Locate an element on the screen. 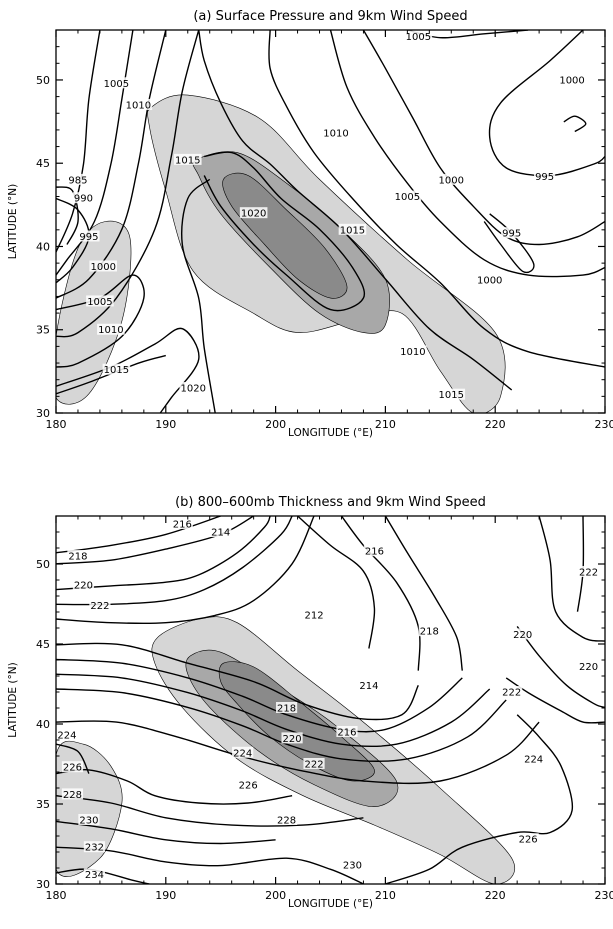 This screenshot has width=613, height=929. contour-label-7: 1010 is located at coordinates (110, 330).